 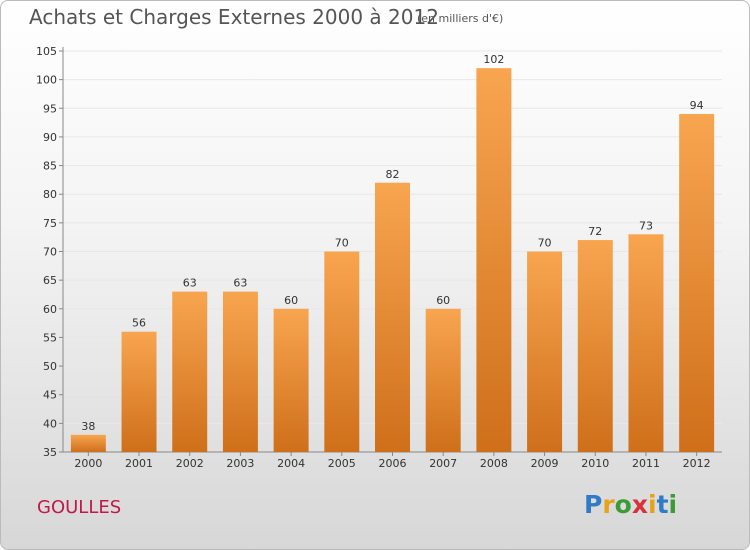 I want to click on y-tick-label: 60, so click(x=50, y=309).